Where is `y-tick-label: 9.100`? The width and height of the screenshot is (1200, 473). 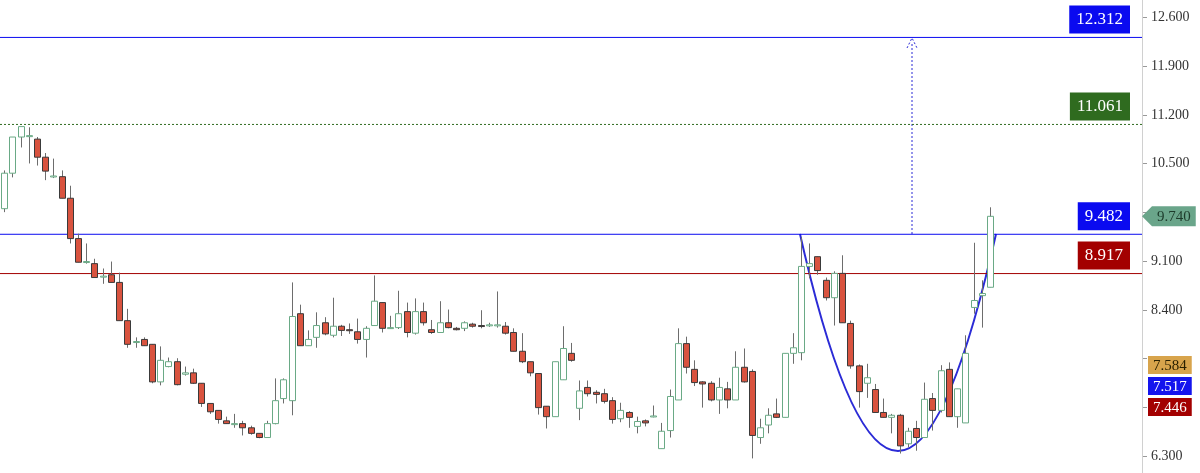 y-tick-label: 9.100 is located at coordinates (1167, 261).